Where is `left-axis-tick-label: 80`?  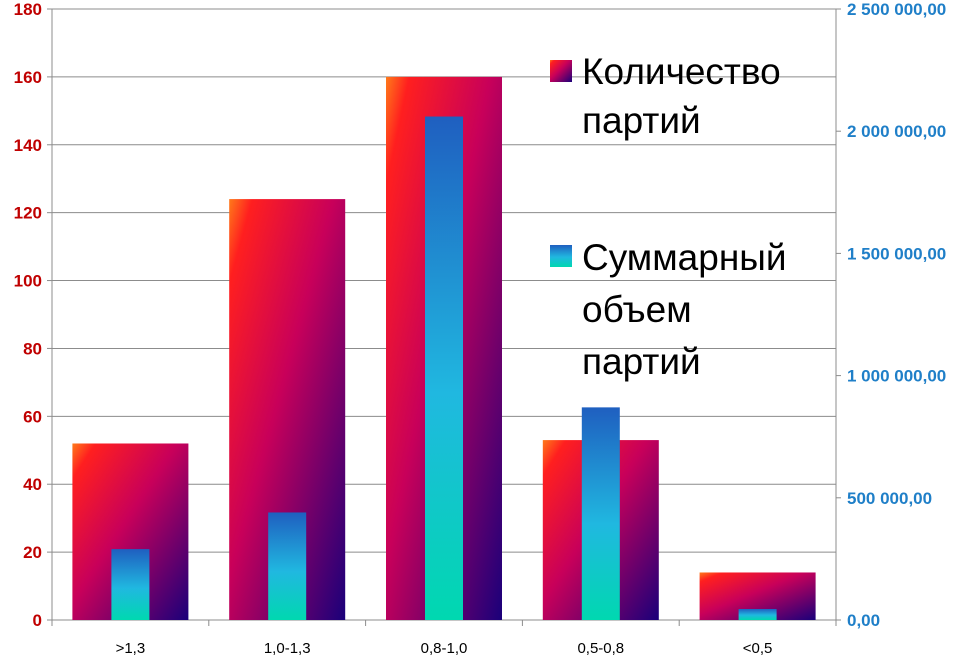 left-axis-tick-label: 80 is located at coordinates (32, 348).